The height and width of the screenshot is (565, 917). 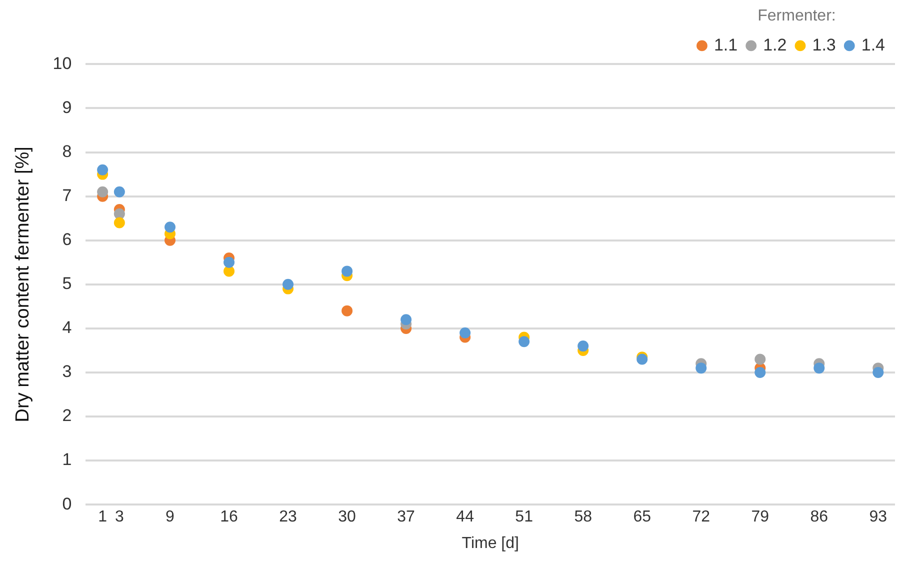 What do you see at coordinates (819, 517) in the screenshot?
I see `x-tick-label: 86` at bounding box center [819, 517].